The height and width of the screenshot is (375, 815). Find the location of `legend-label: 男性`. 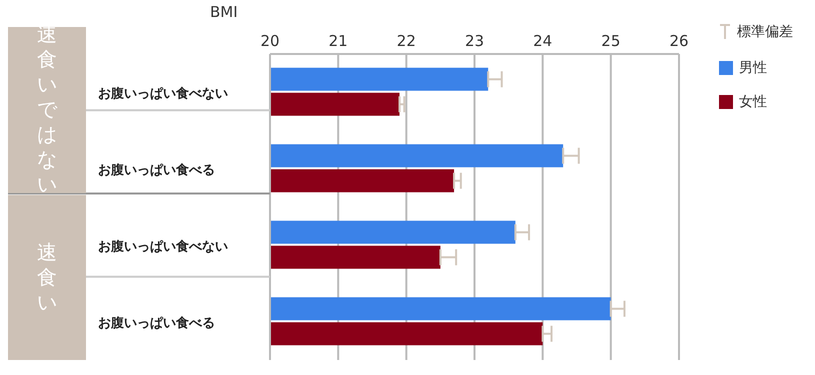

legend-label: 男性 is located at coordinates (753, 68).